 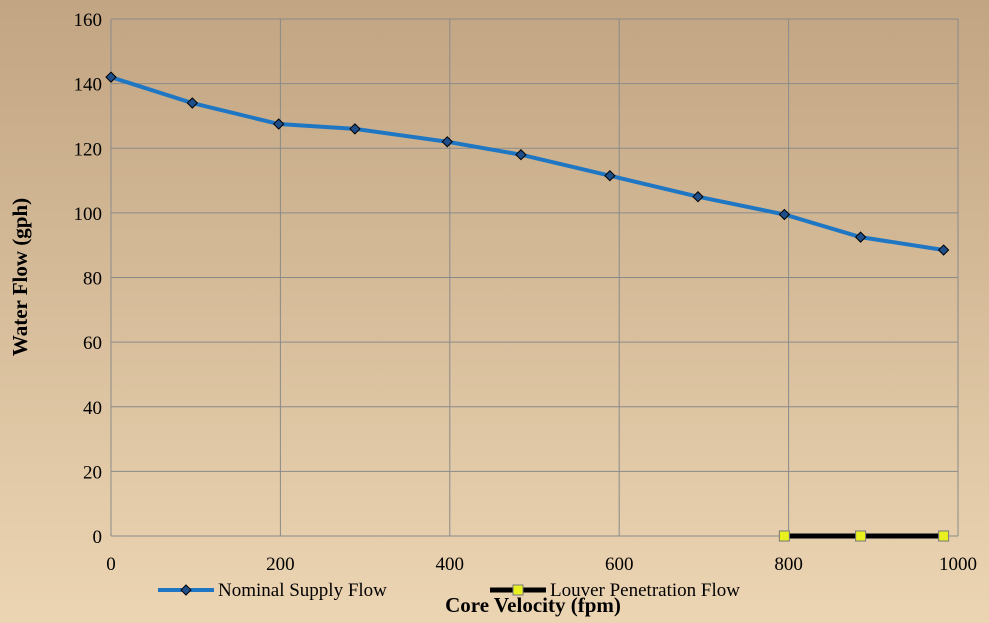 I want to click on y-tick-label: 160, so click(x=88, y=20).